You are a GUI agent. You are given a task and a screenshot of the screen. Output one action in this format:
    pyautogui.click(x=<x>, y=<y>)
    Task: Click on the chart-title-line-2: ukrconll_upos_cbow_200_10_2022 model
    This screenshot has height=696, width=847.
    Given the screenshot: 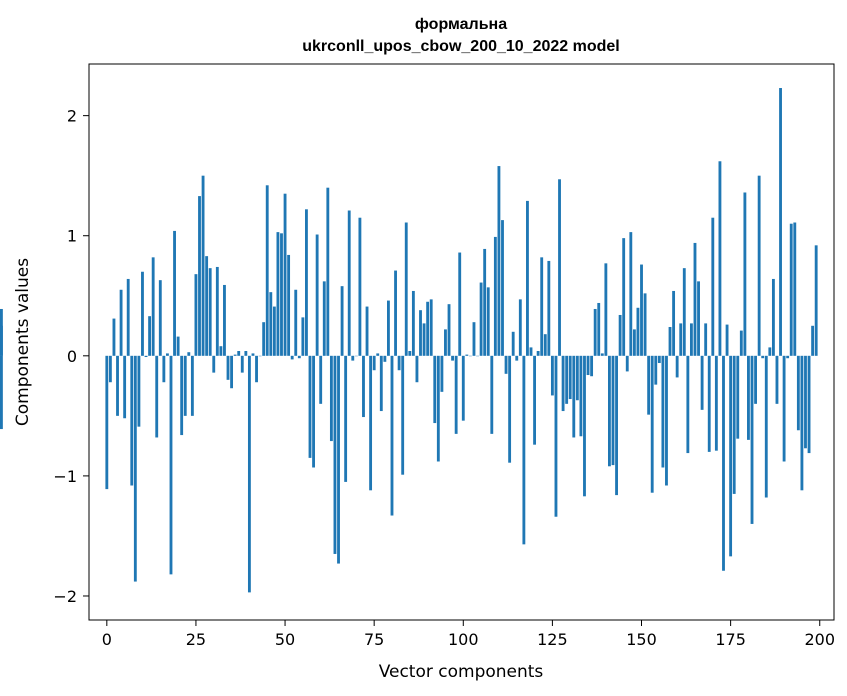 What is the action you would take?
    pyautogui.click(x=460, y=46)
    